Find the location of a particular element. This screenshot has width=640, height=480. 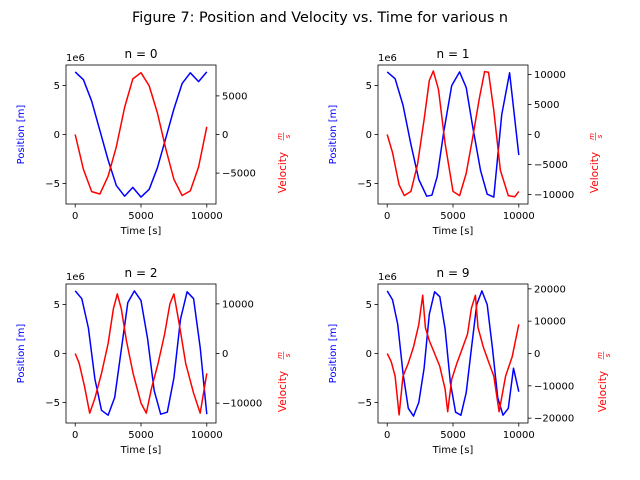

subplot-title: n = 1 is located at coordinates (453, 54).